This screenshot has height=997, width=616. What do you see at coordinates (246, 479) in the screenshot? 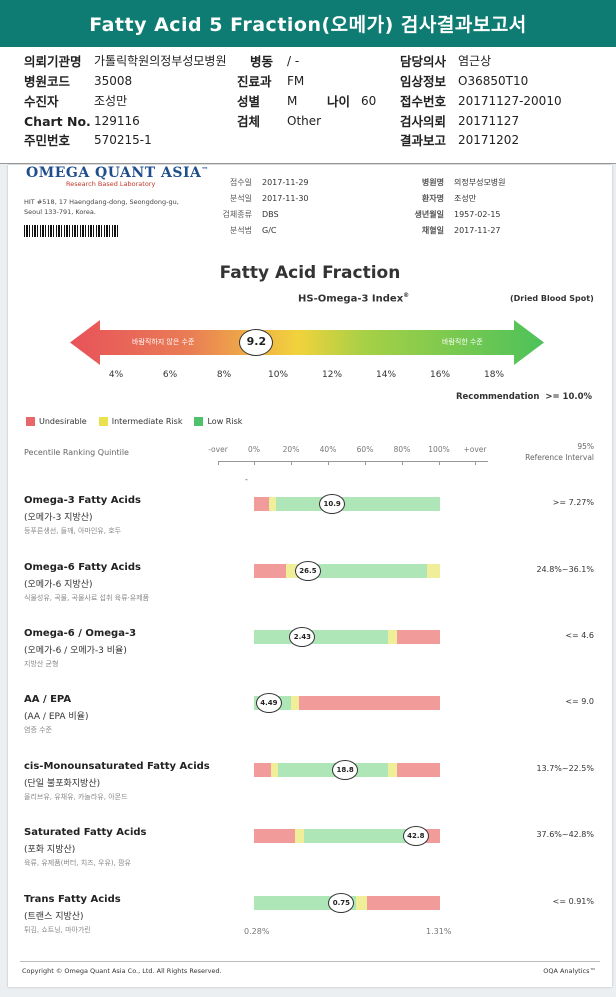
I see `dash-mark: -` at bounding box center [246, 479].